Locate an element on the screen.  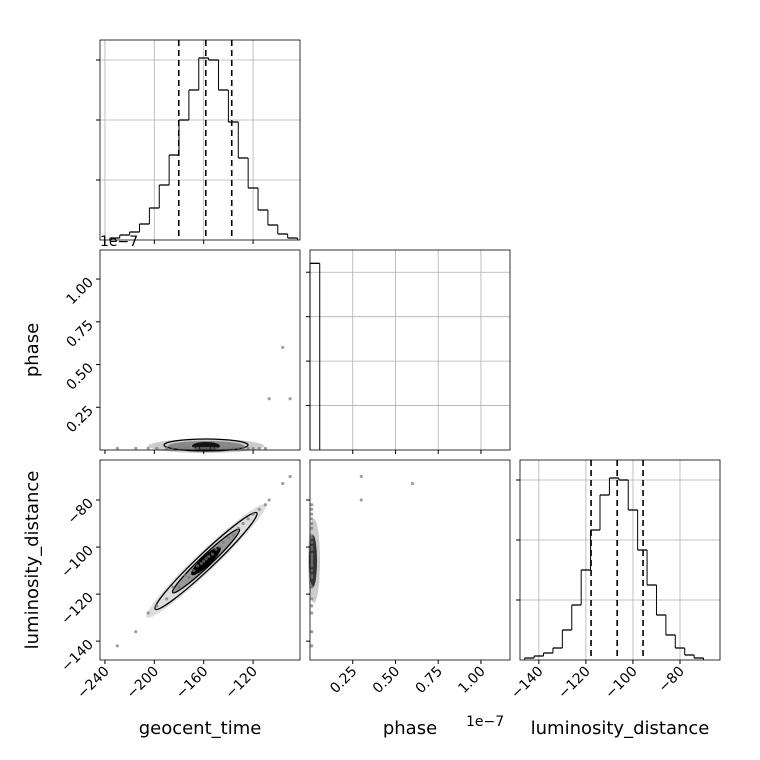
x-axis-label: phase is located at coordinates (410, 728).